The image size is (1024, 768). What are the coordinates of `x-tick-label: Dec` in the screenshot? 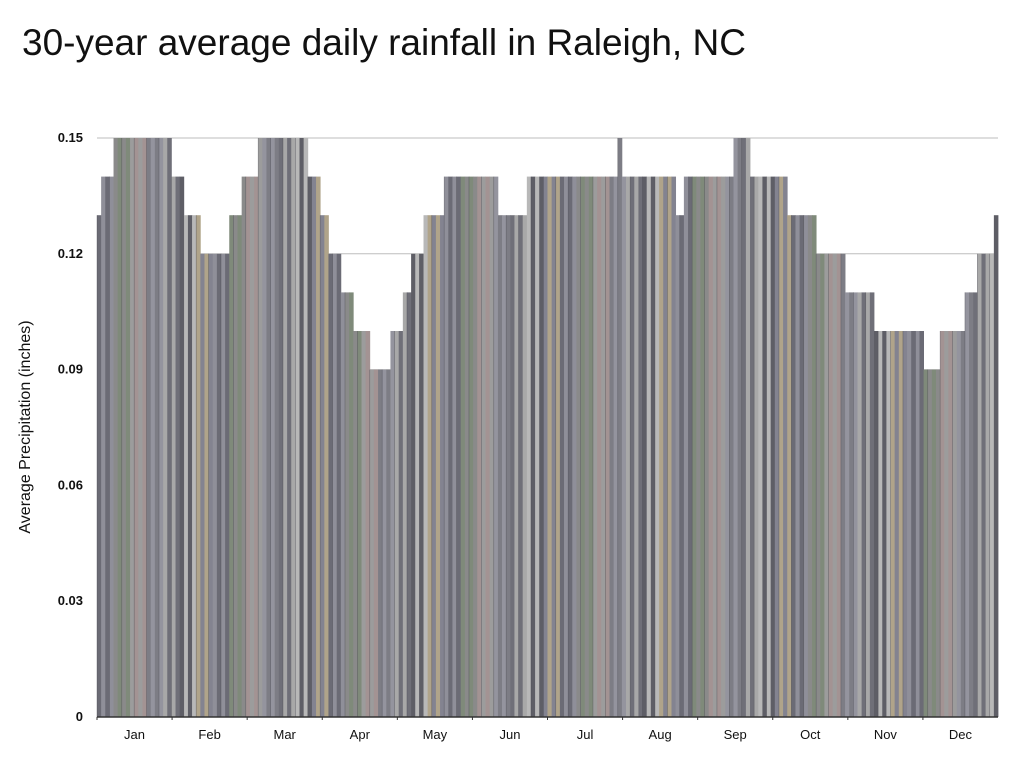 It's located at (961, 734).